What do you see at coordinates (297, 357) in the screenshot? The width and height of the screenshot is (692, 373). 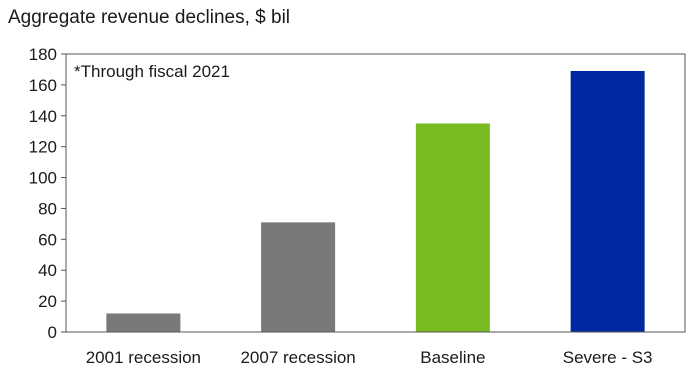 I see `x-category-label: 2007 recession` at bounding box center [297, 357].